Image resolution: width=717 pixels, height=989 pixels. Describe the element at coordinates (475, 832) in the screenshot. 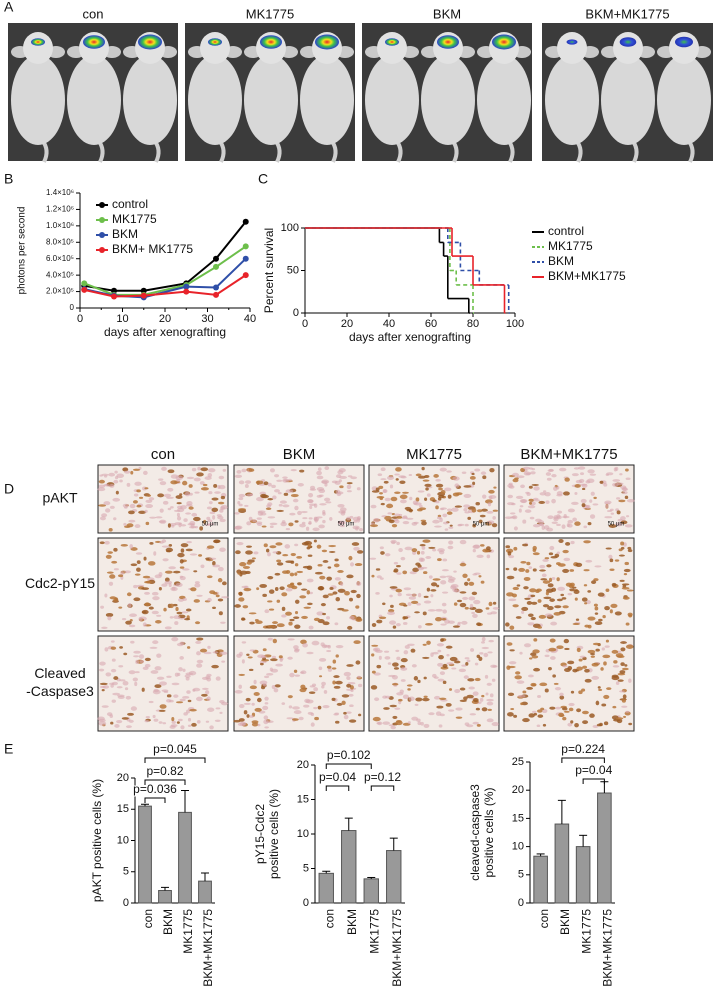

I see `y-axis-label: cleaved-caspase3` at that location.